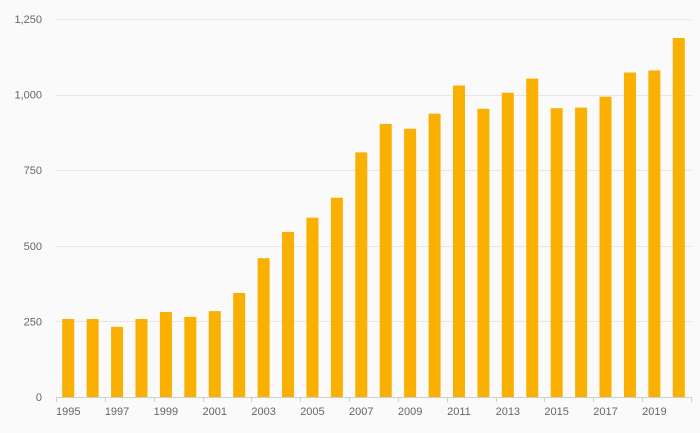 The image size is (700, 433). Describe the element at coordinates (288, 314) in the screenshot. I see `bar-2004` at that location.